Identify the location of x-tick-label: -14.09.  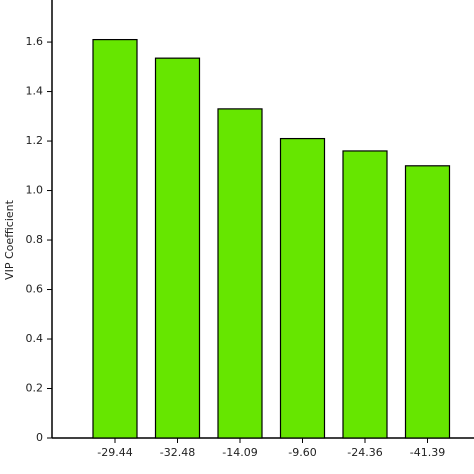
(239, 452).